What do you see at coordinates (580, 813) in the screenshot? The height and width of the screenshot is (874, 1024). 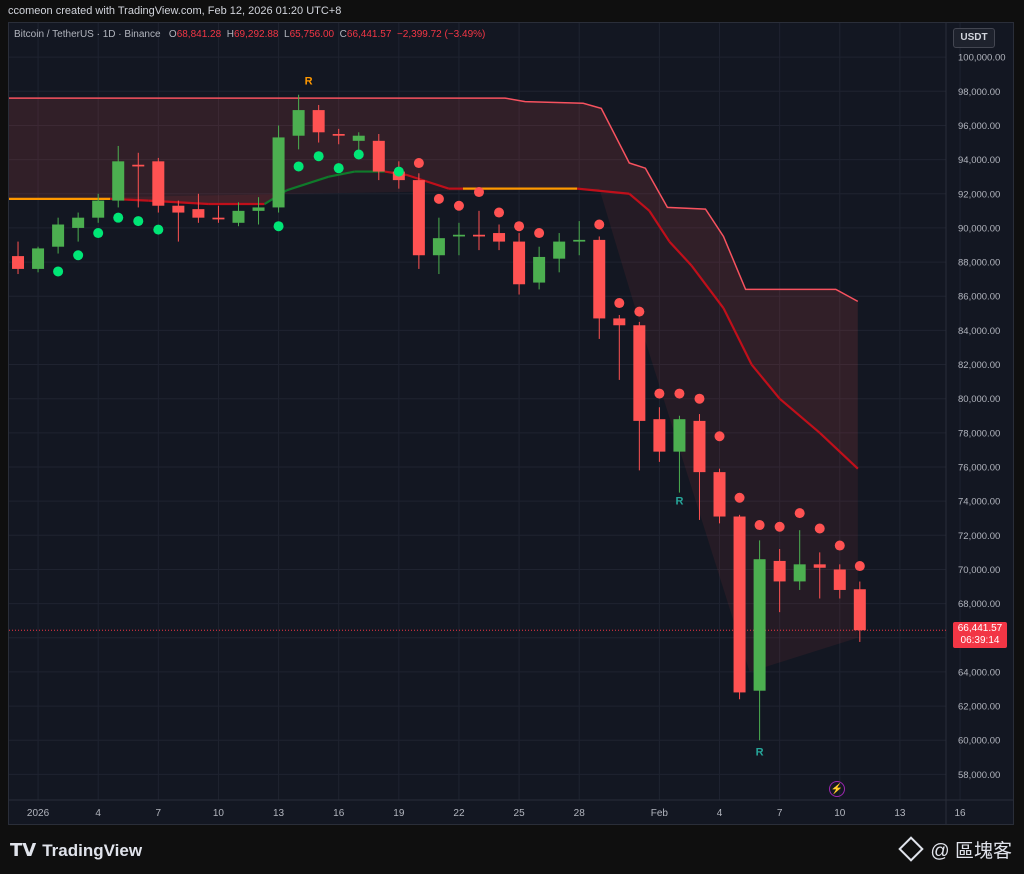 I see `time-tick-label: 28` at bounding box center [580, 813].